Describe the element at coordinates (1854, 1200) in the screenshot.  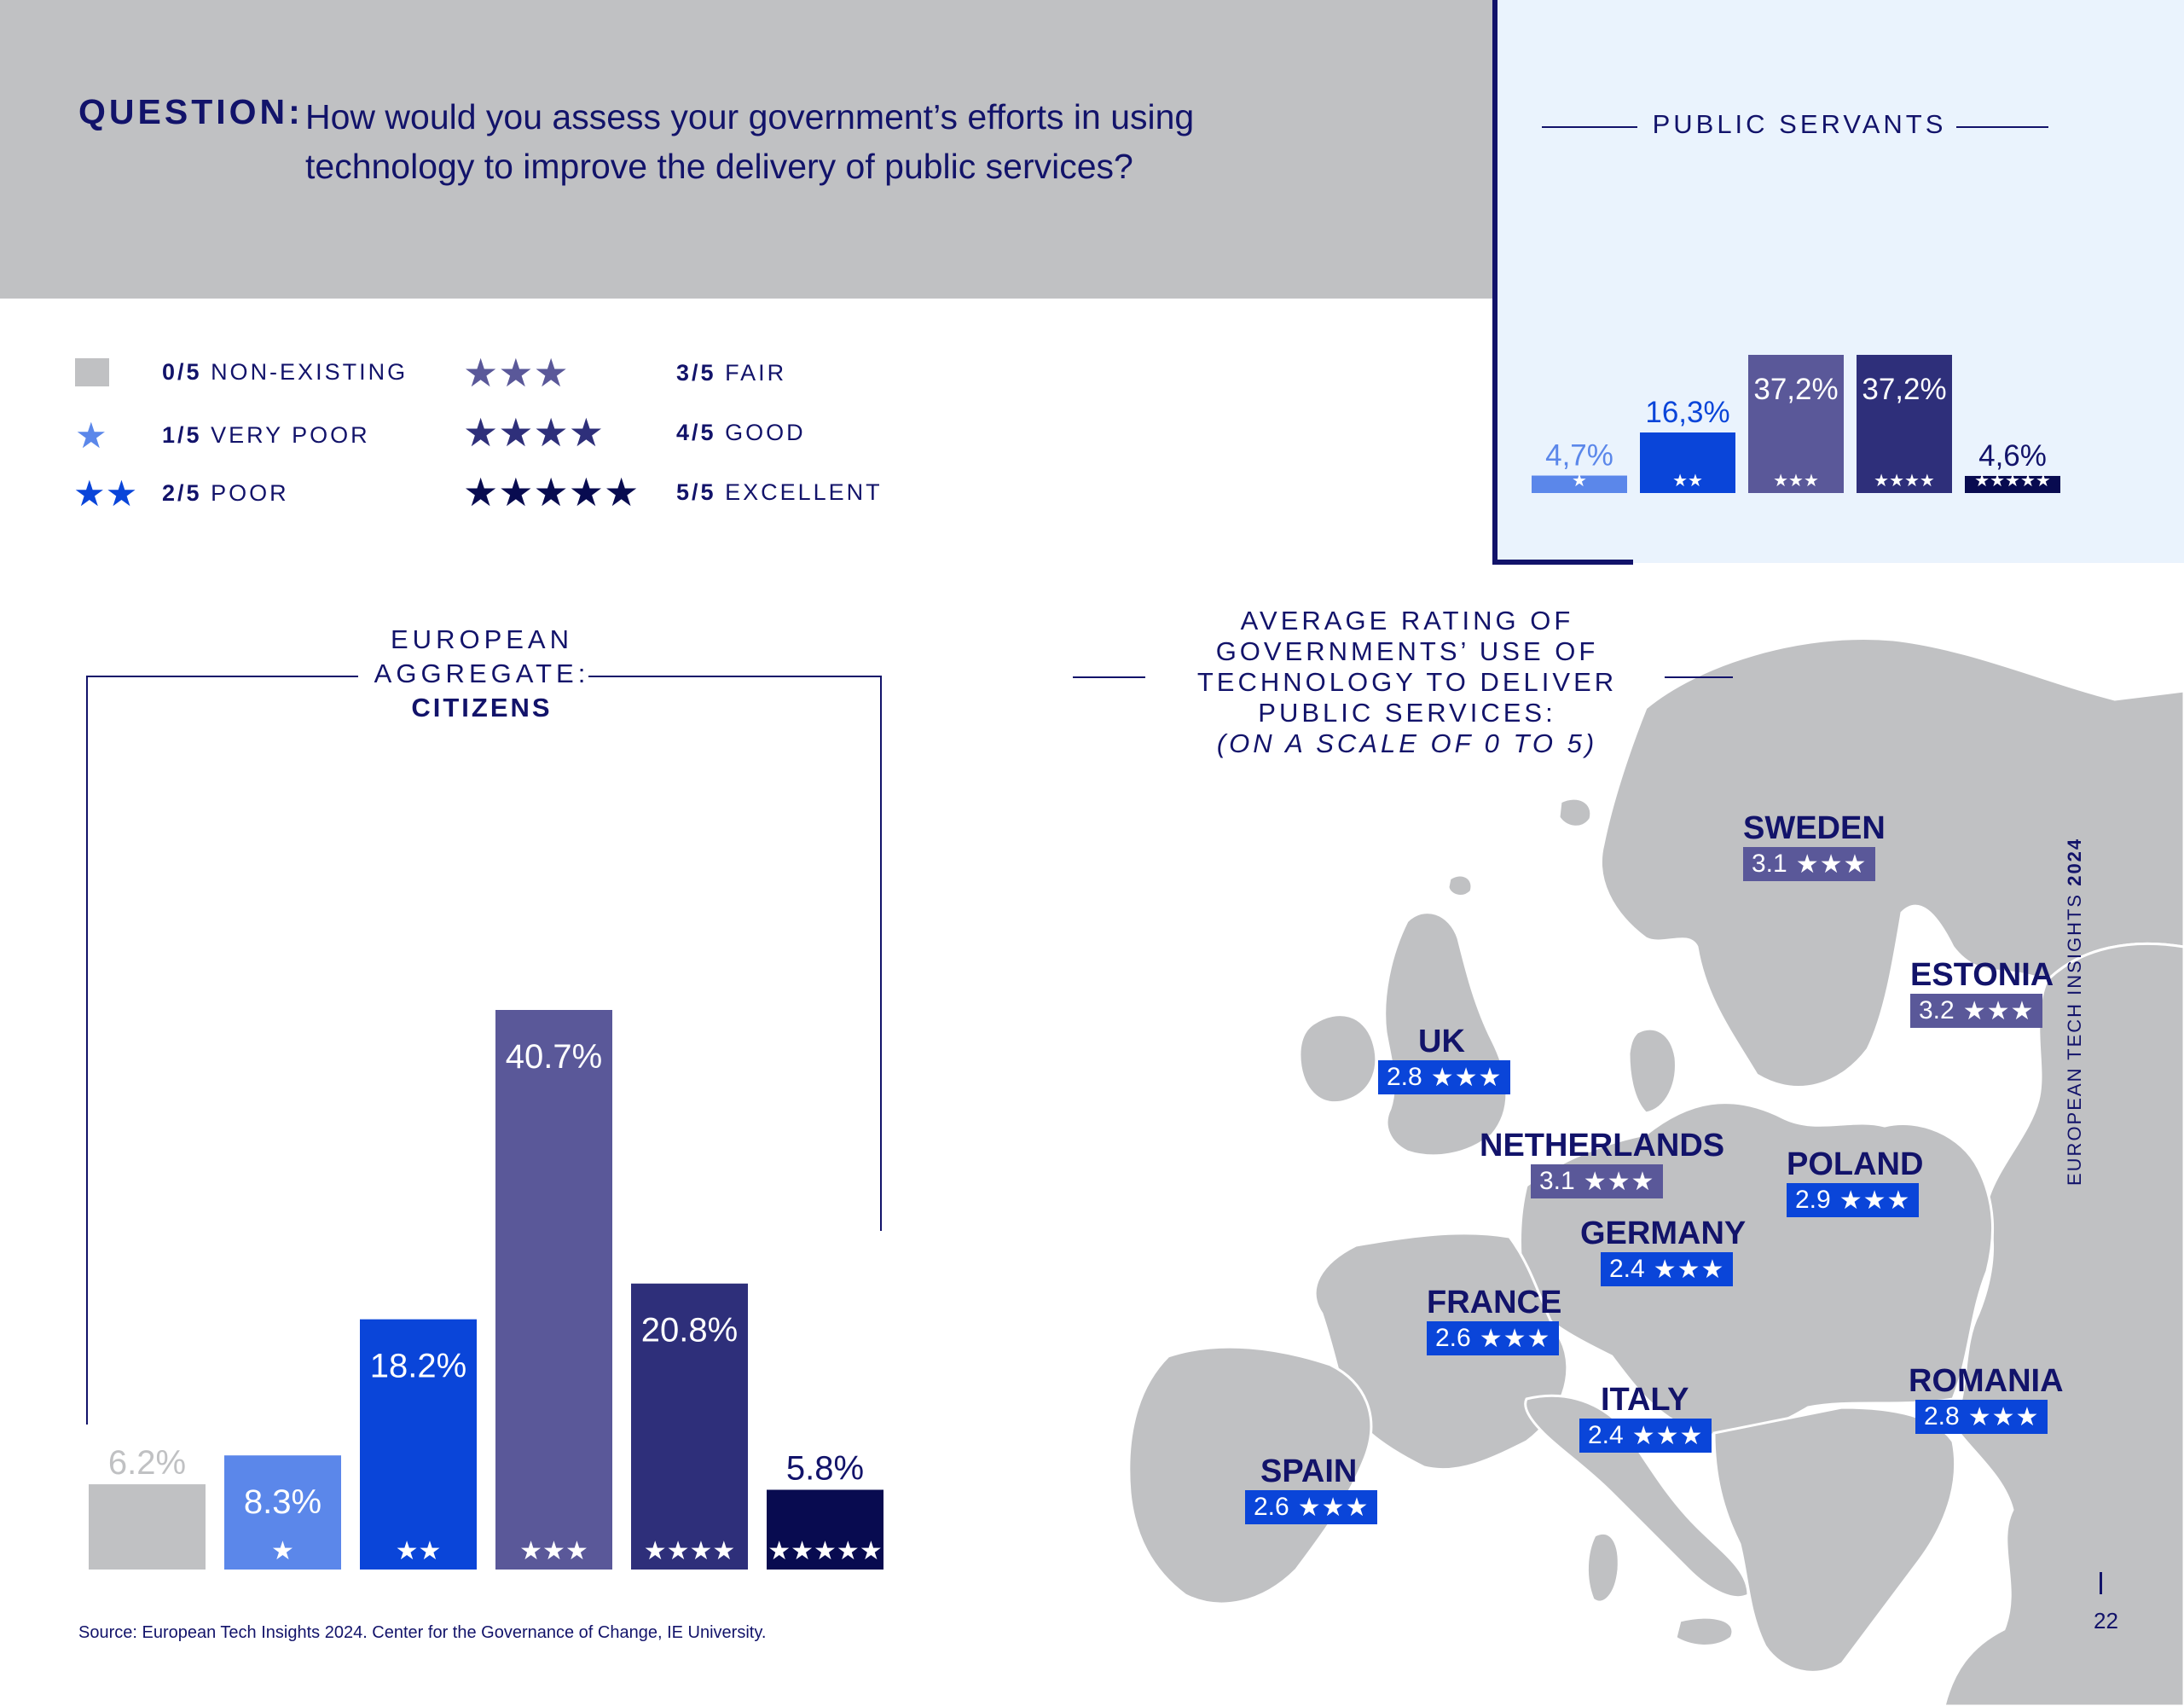
I see `rating-badge: 2.9 ★★★` at that location.